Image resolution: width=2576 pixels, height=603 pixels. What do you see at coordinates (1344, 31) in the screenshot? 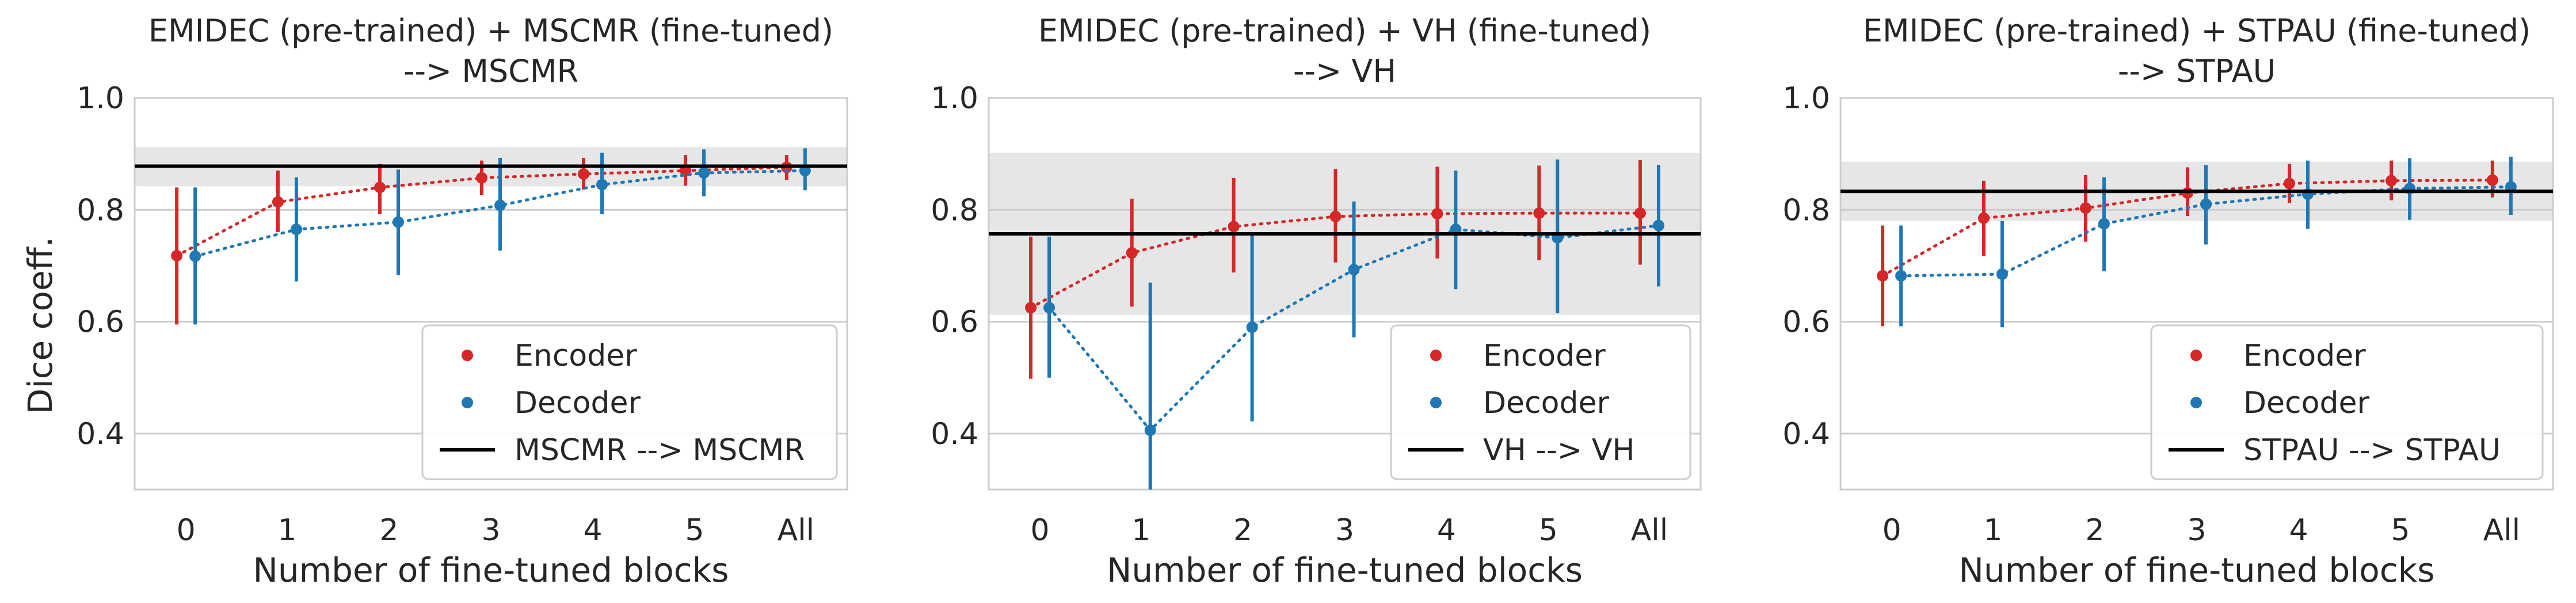
I see `panel-title: EMIDEC (pre-trained) + VH (fine-tuned)` at bounding box center [1344, 31].